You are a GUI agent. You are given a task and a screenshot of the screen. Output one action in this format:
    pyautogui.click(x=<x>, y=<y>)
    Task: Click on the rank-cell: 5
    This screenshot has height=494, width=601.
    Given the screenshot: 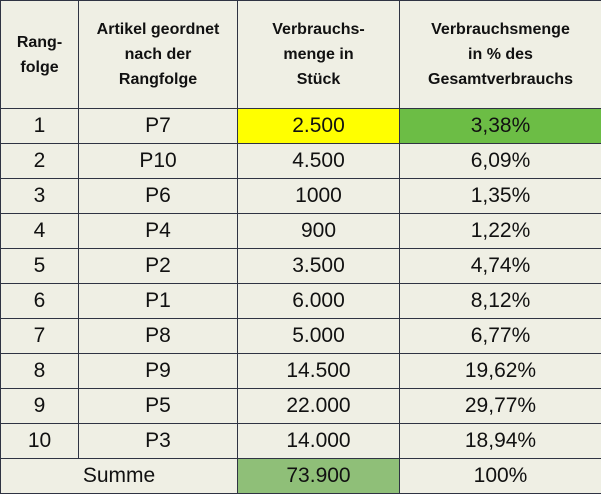 What is the action you would take?
    pyautogui.click(x=39, y=266)
    